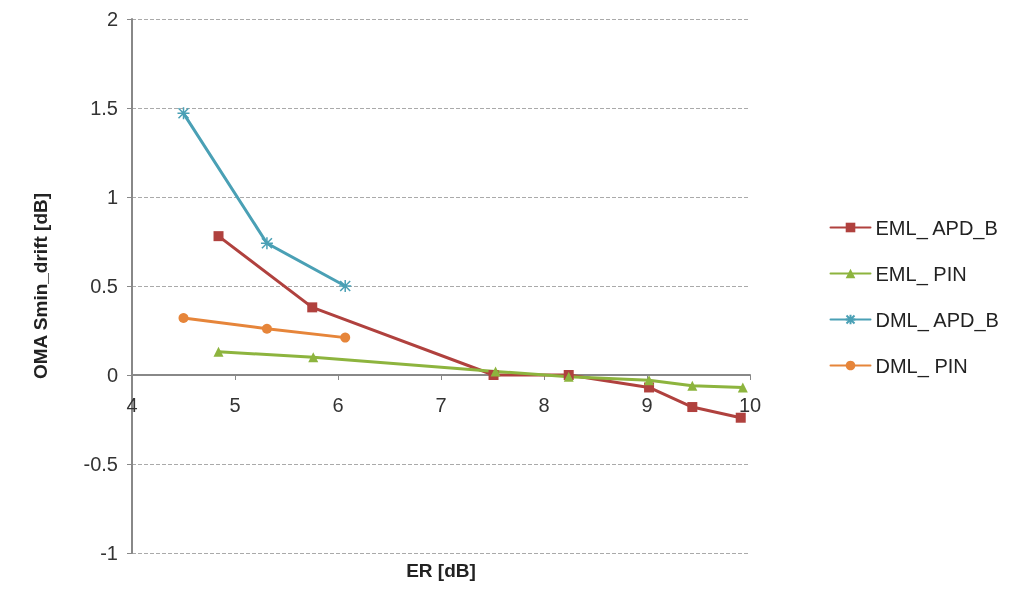 This screenshot has width=1015, height=593. I want to click on y-tick-label: 1, so click(112, 197).